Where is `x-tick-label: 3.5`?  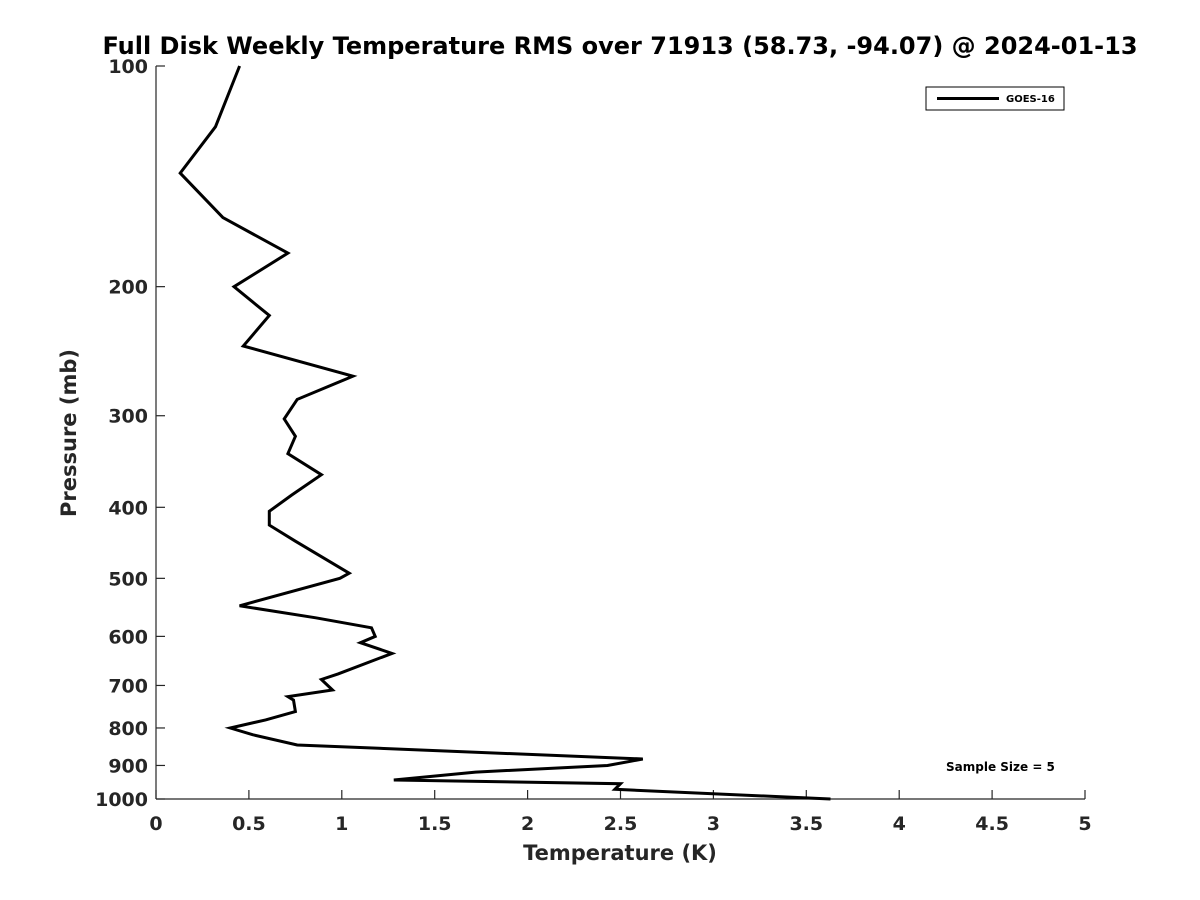 x-tick-label: 3.5 is located at coordinates (806, 824).